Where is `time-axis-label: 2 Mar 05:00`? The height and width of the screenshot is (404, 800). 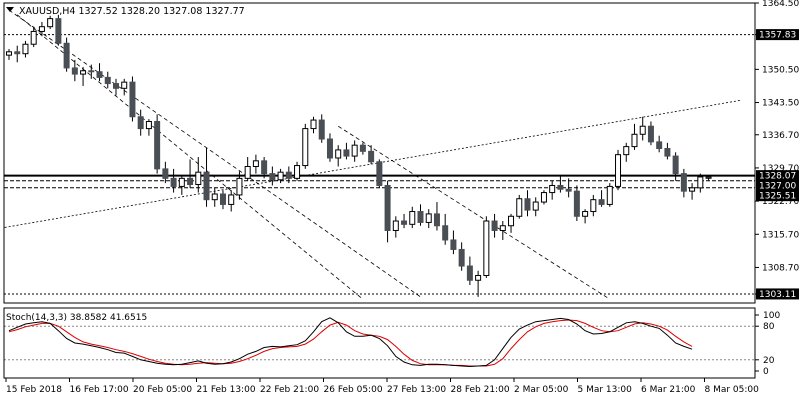
time-axis-label: 2 Mar 05:00 is located at coordinates (541, 390).